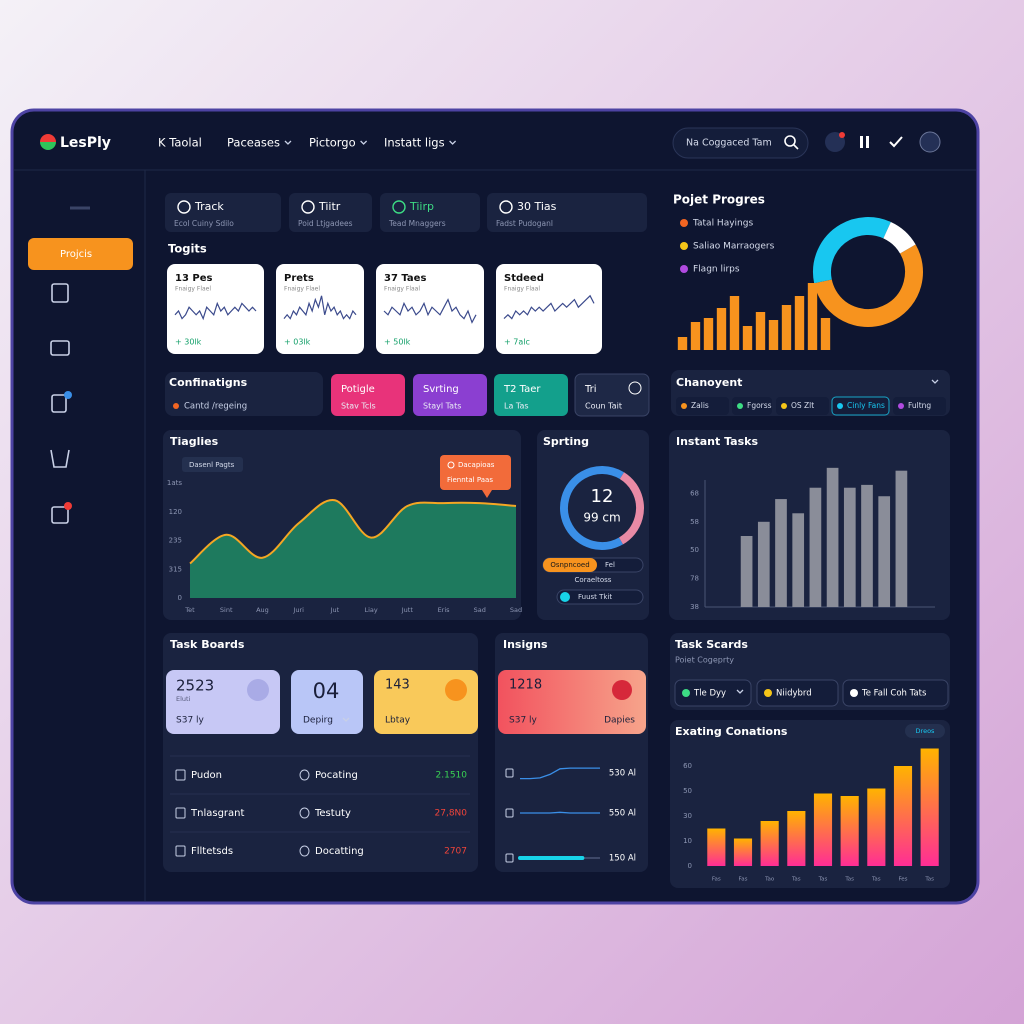 The height and width of the screenshot is (1028, 1024). I want to click on smile-icon, so click(635, 388).